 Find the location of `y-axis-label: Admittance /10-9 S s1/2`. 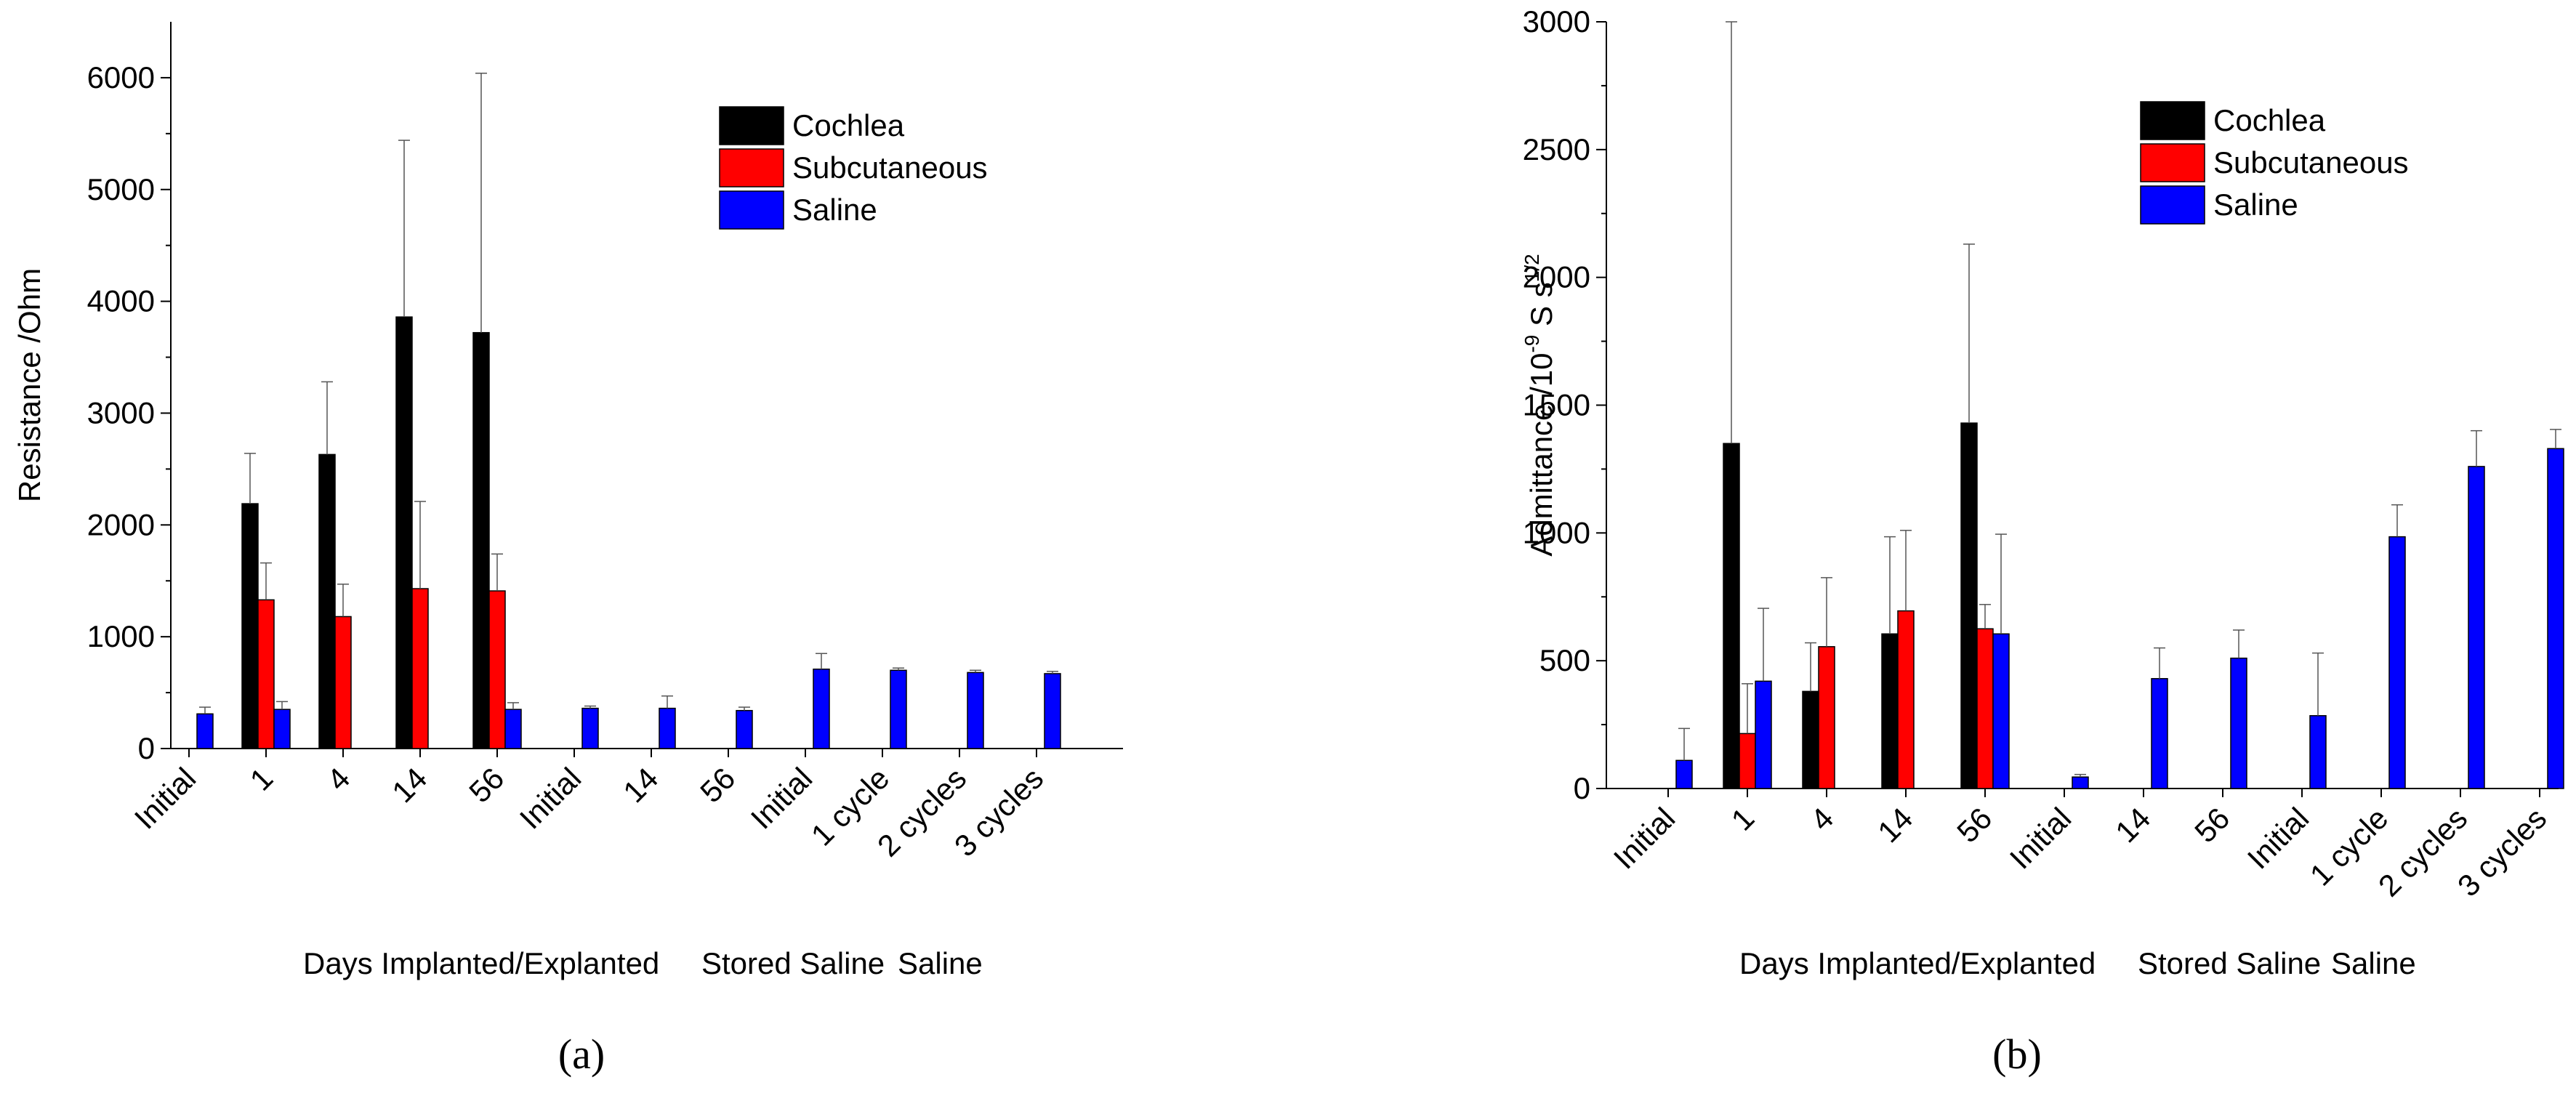

y-axis-label: Admittance /10-9 S s1/2 is located at coordinates (1539, 405).